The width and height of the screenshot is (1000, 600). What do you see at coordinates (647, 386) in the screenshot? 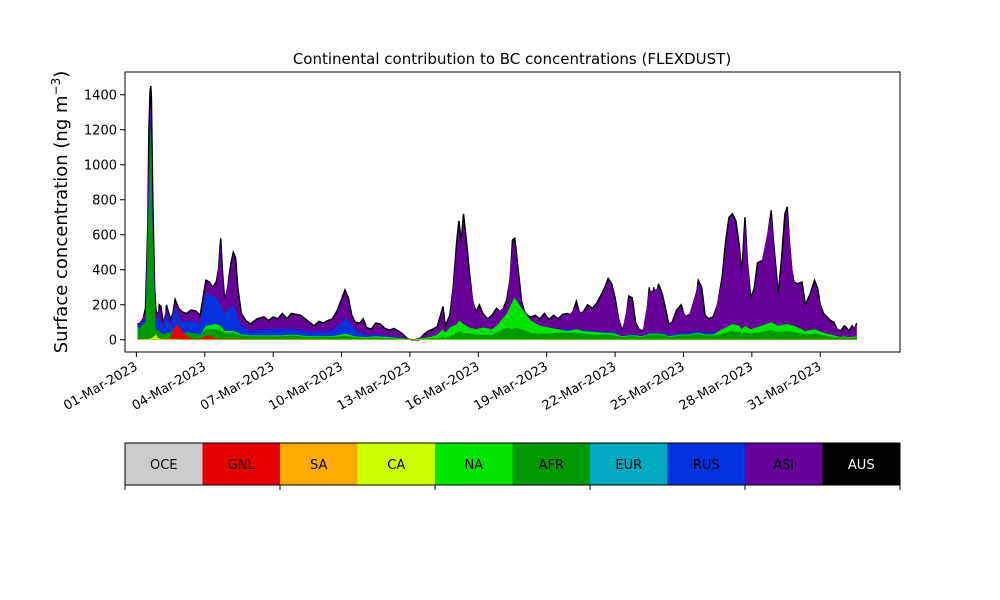
I see `x-tick-label: 25-Mar-2023` at bounding box center [647, 386].